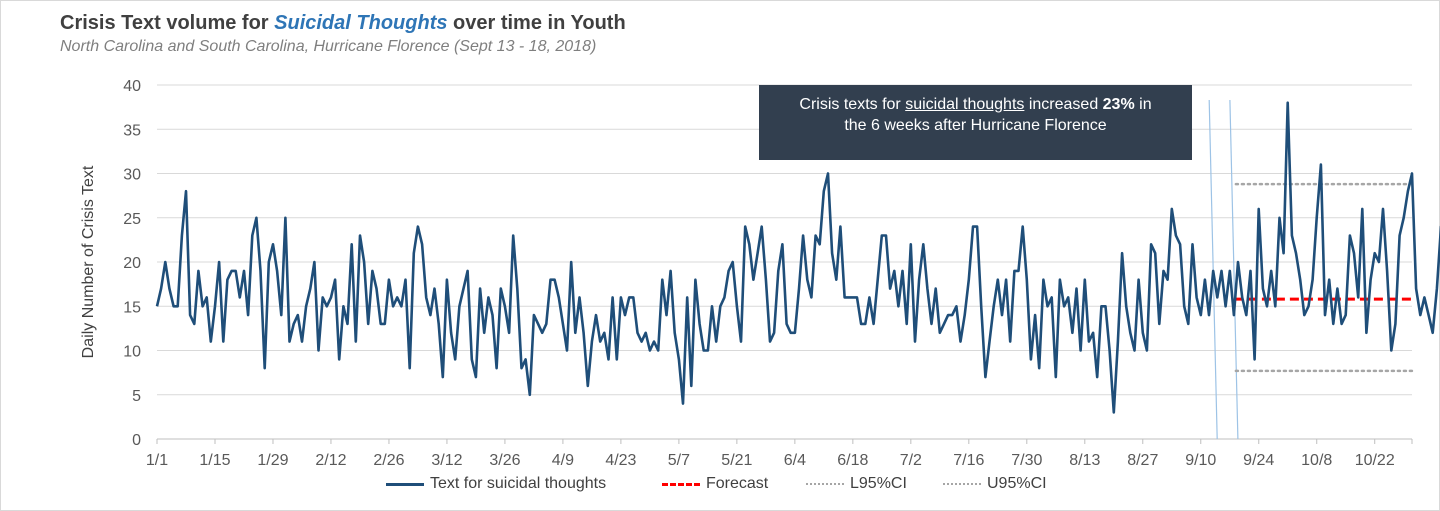  I want to click on legend-label-l95: L95%CI, so click(878, 483).